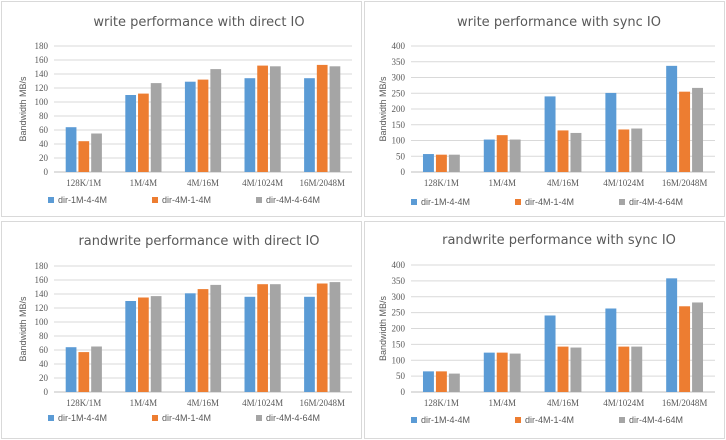  I want to click on chart-title: randwrite performance with sync IO, so click(559, 240).